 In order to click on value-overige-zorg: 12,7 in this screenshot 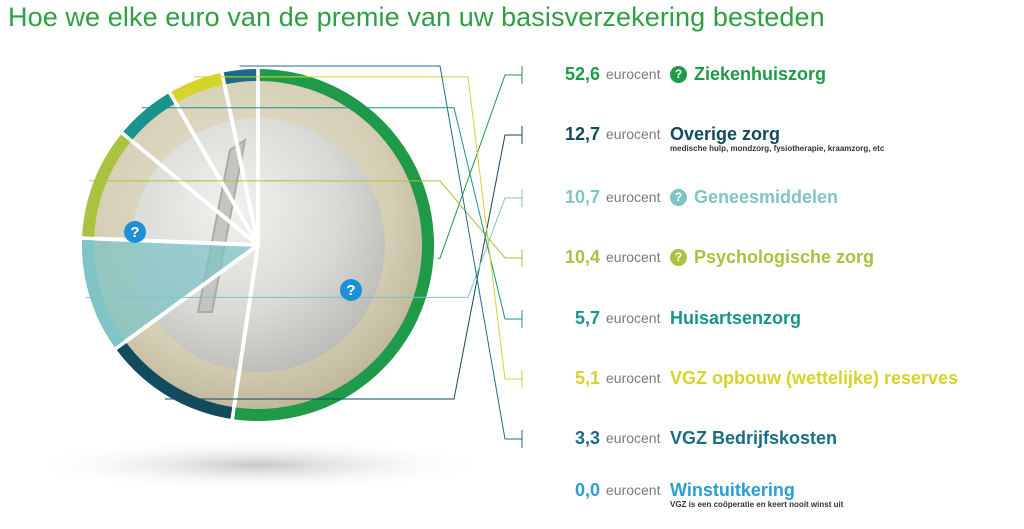, I will do `click(582, 134)`.